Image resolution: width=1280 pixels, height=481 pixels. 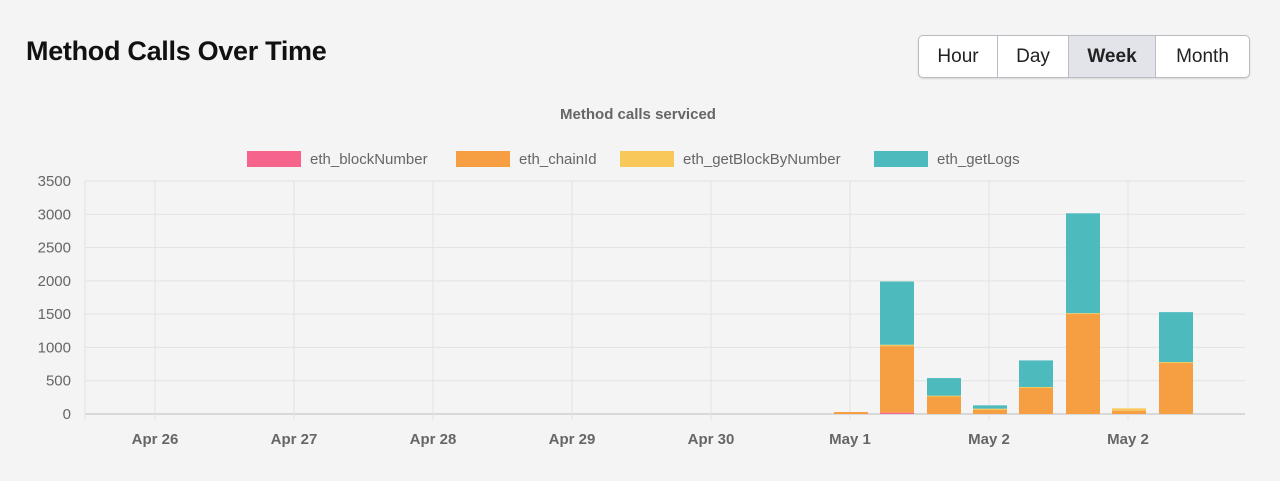 I want to click on x-tick-label: Apr 27, so click(x=294, y=439).